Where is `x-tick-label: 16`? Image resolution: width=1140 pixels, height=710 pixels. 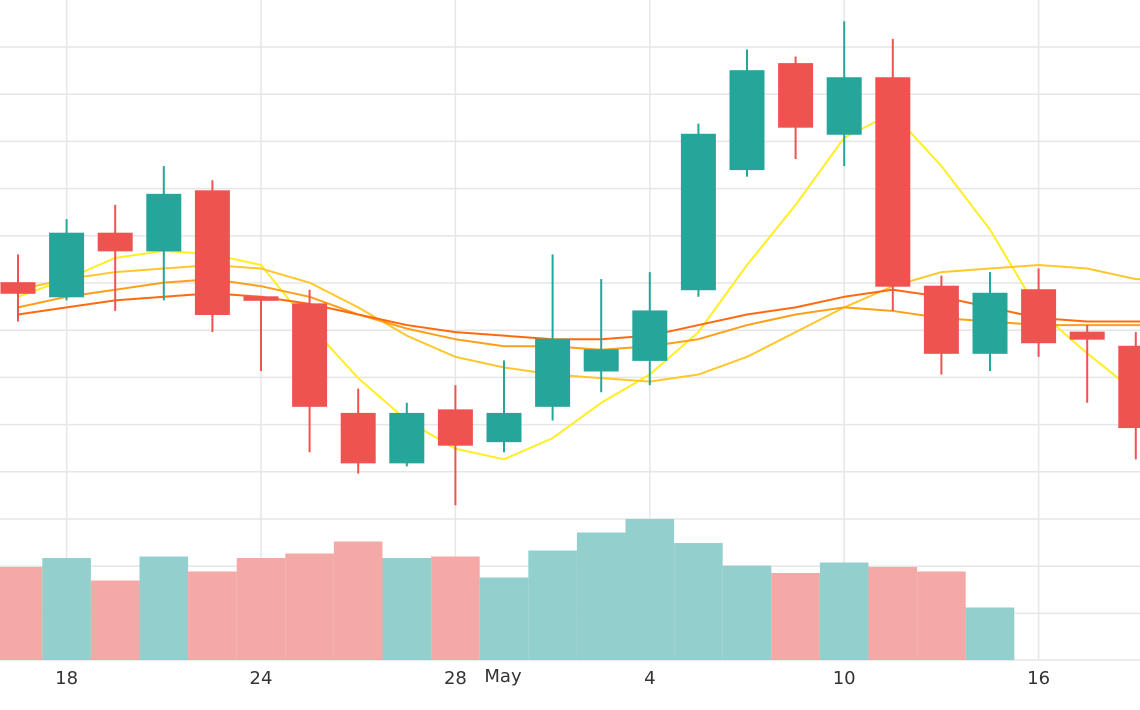
x-tick-label: 16 is located at coordinates (1038, 678).